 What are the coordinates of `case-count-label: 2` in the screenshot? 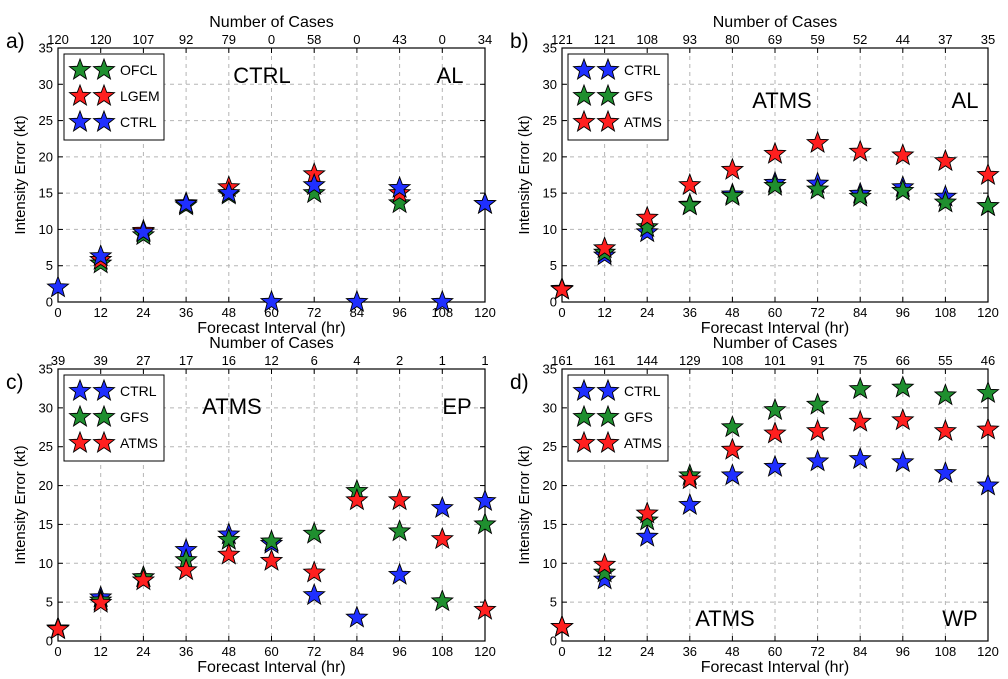 It's located at (399, 360).